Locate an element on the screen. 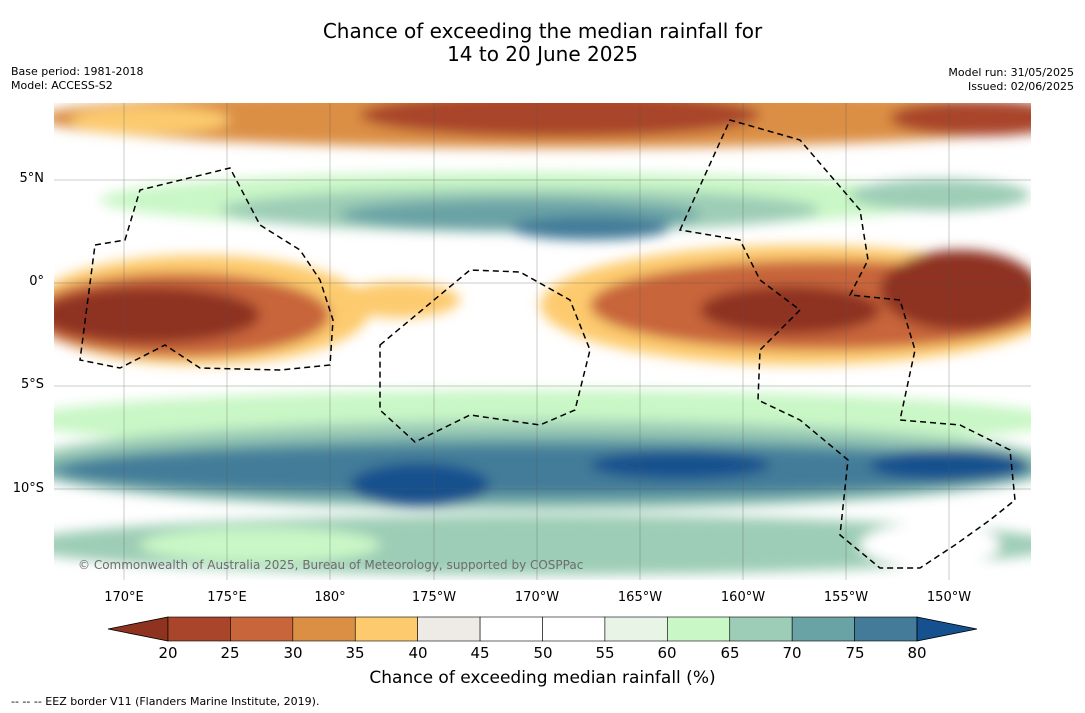  title-line-2: 14 to 20 June 2025 is located at coordinates (542, 54).